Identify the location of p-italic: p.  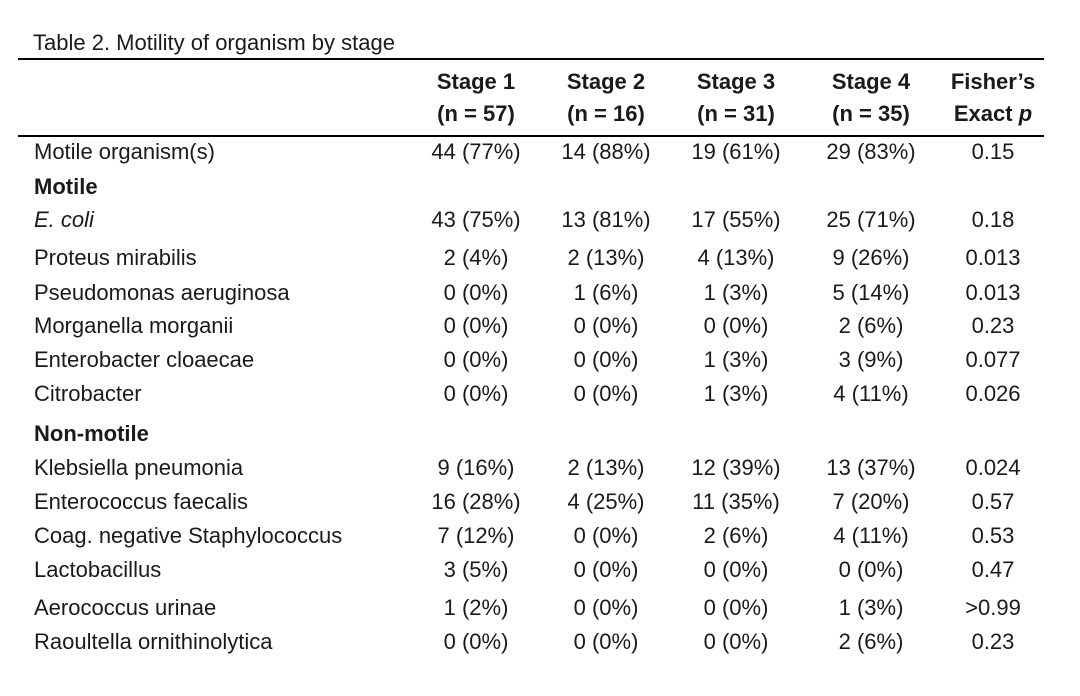
(1025, 113).